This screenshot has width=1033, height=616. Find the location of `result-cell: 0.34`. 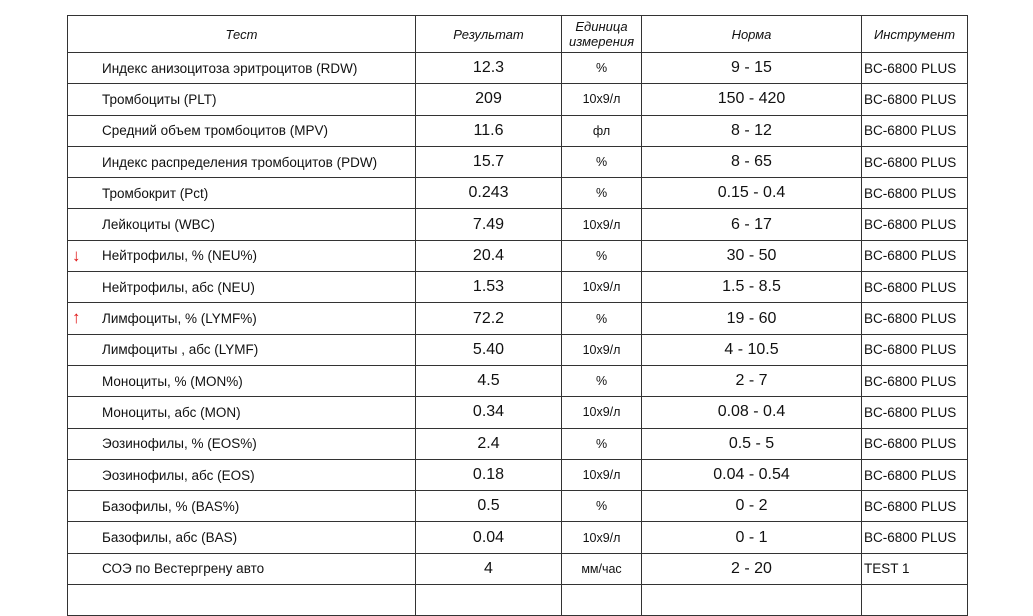

result-cell: 0.34 is located at coordinates (488, 412).